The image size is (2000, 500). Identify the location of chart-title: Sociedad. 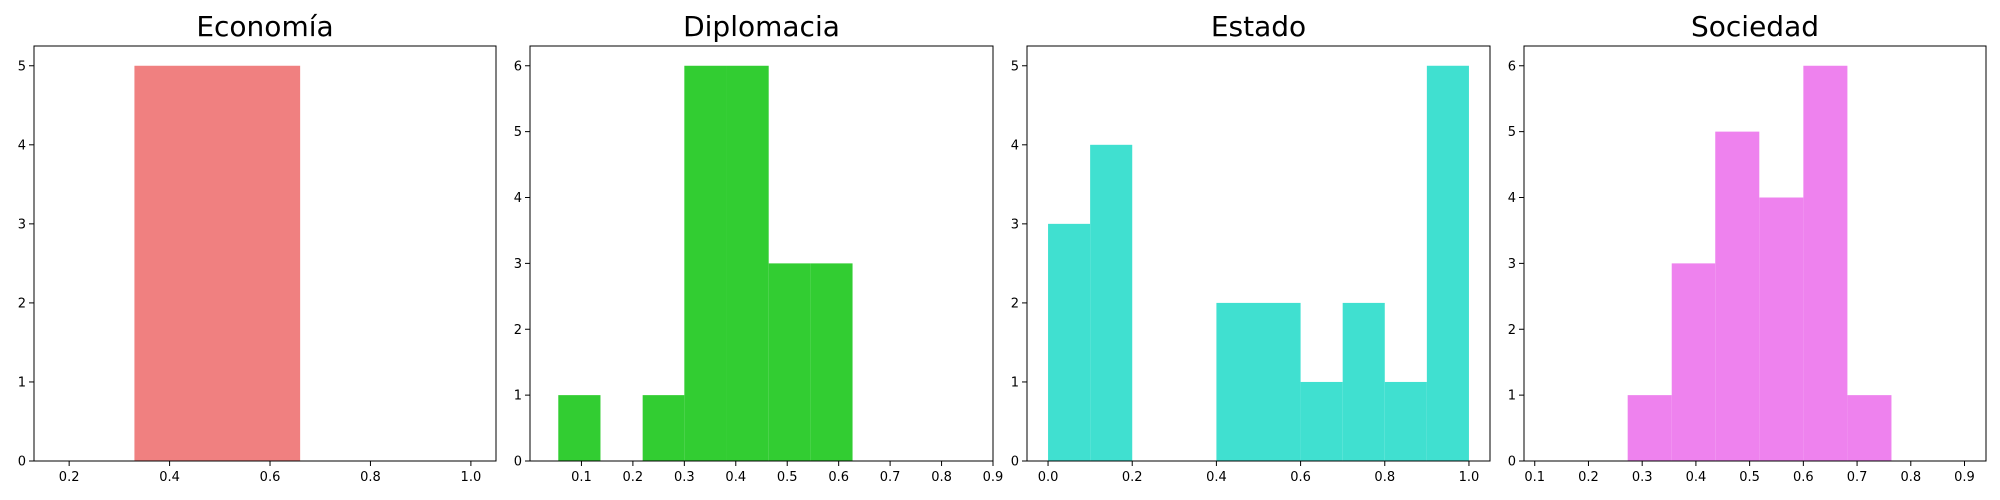
(1755, 26).